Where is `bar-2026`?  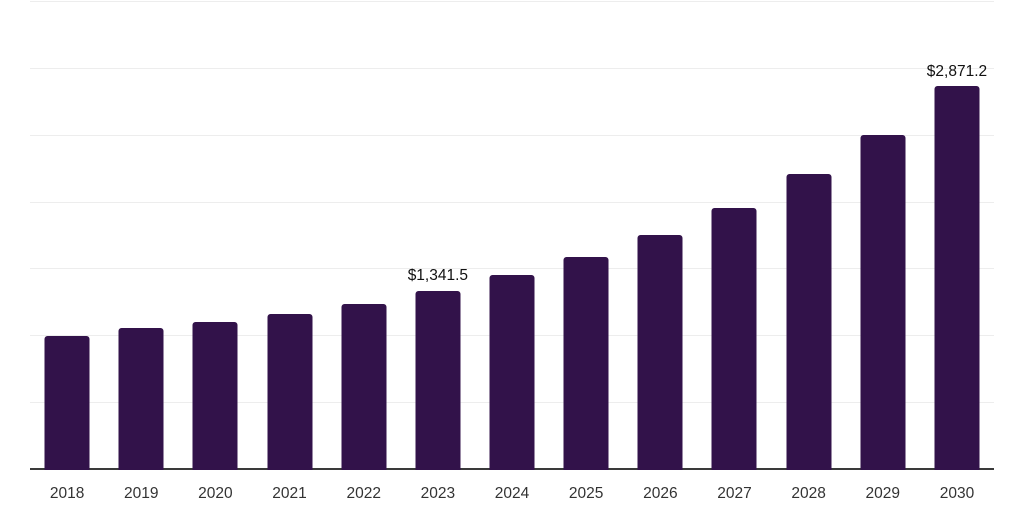 bar-2026 is located at coordinates (660, 352).